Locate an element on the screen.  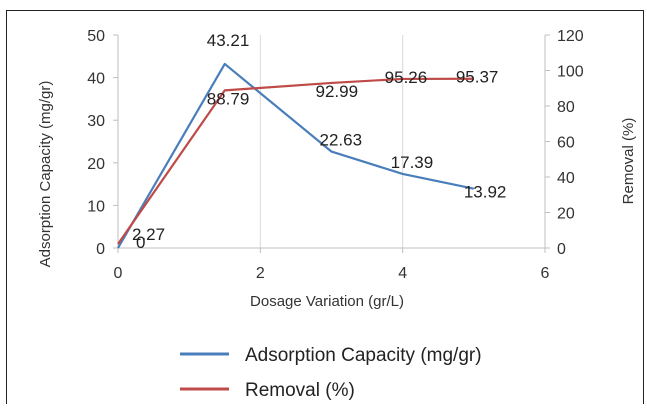
data-label-adsorption-1: 43.21 is located at coordinates (228, 40).